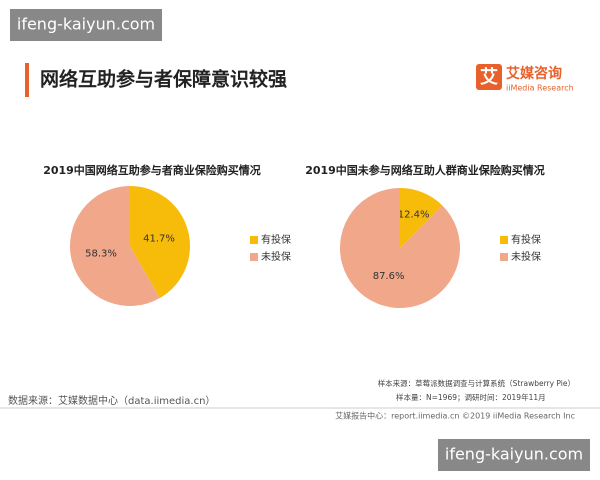  I want to click on chart-title: 2019中国网络互助参与者商业保险购买情况, so click(152, 170).